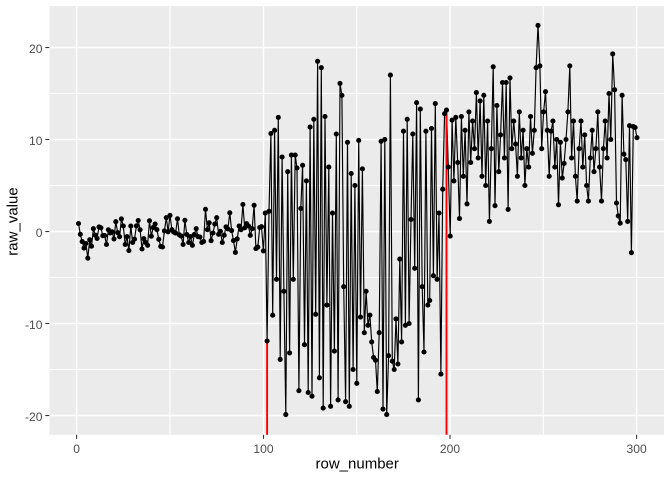 The image size is (672, 480). I want to click on svg-text: row_number, so click(357, 464).